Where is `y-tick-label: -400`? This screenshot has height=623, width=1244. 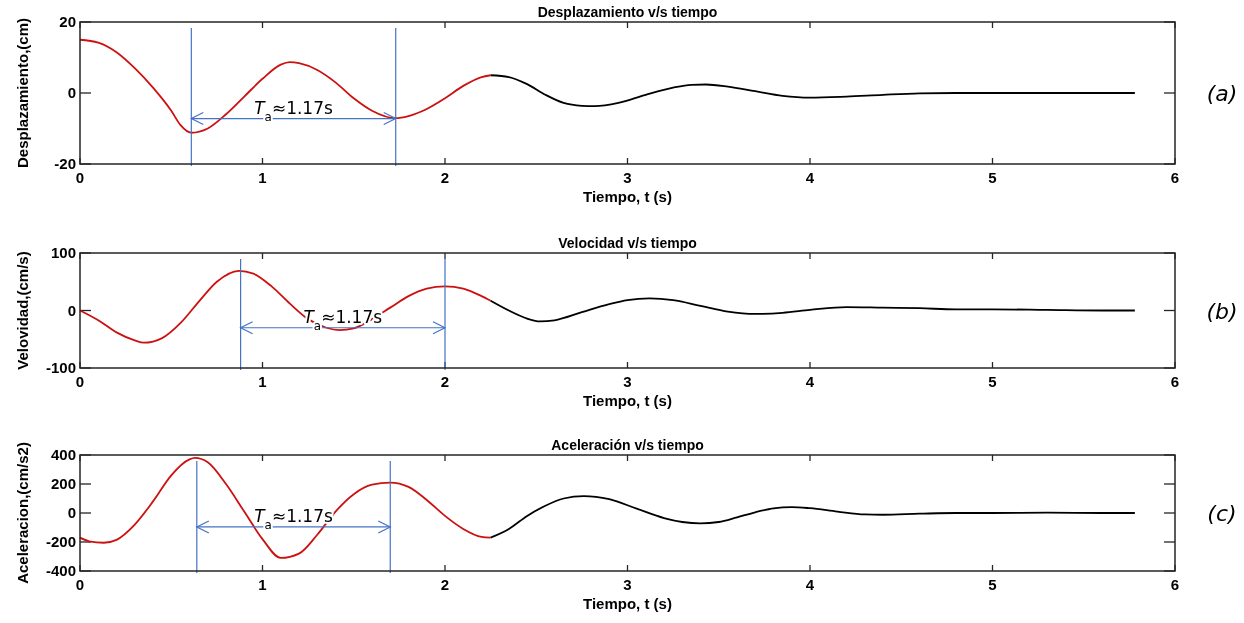
y-tick-label: -400 is located at coordinates (60, 570).